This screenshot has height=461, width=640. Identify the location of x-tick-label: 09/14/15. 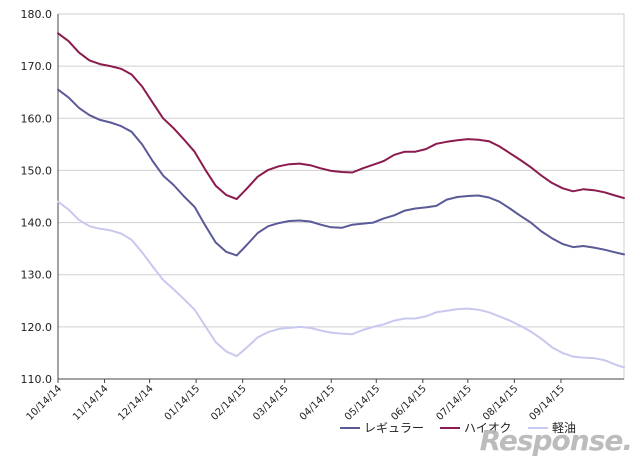
(548, 403).